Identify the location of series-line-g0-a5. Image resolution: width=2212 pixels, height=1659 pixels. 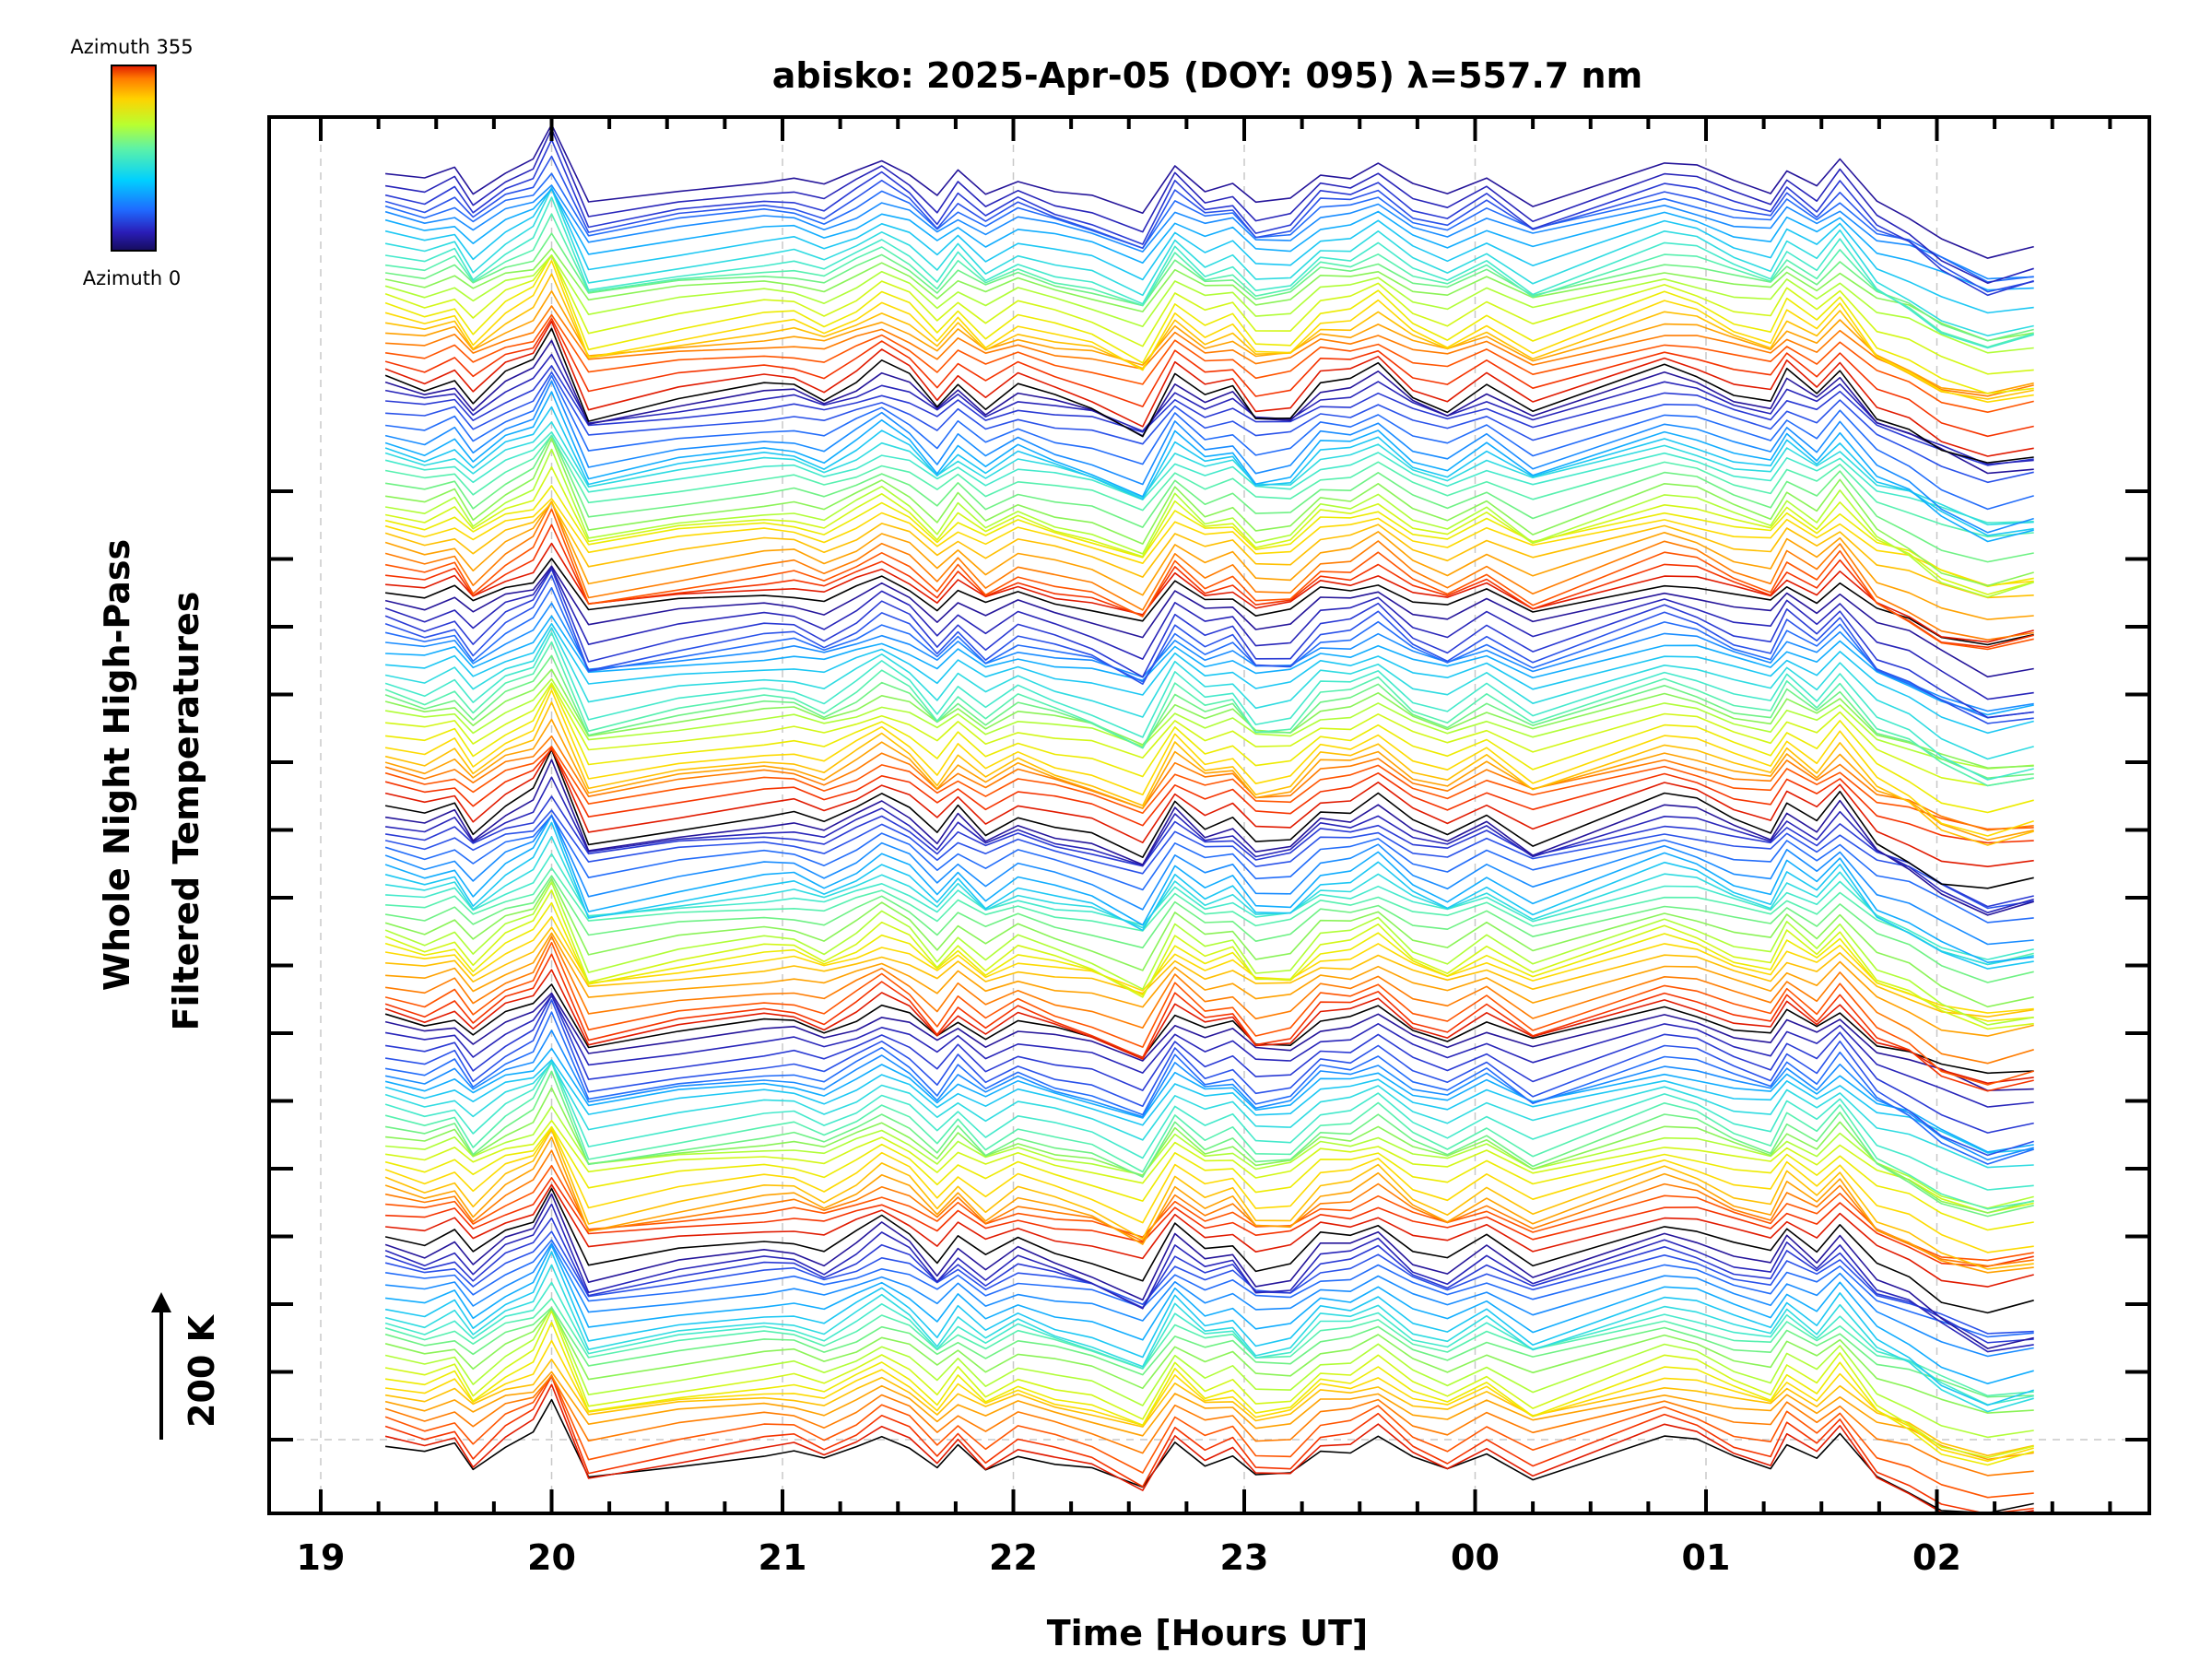
(1209, 1416).